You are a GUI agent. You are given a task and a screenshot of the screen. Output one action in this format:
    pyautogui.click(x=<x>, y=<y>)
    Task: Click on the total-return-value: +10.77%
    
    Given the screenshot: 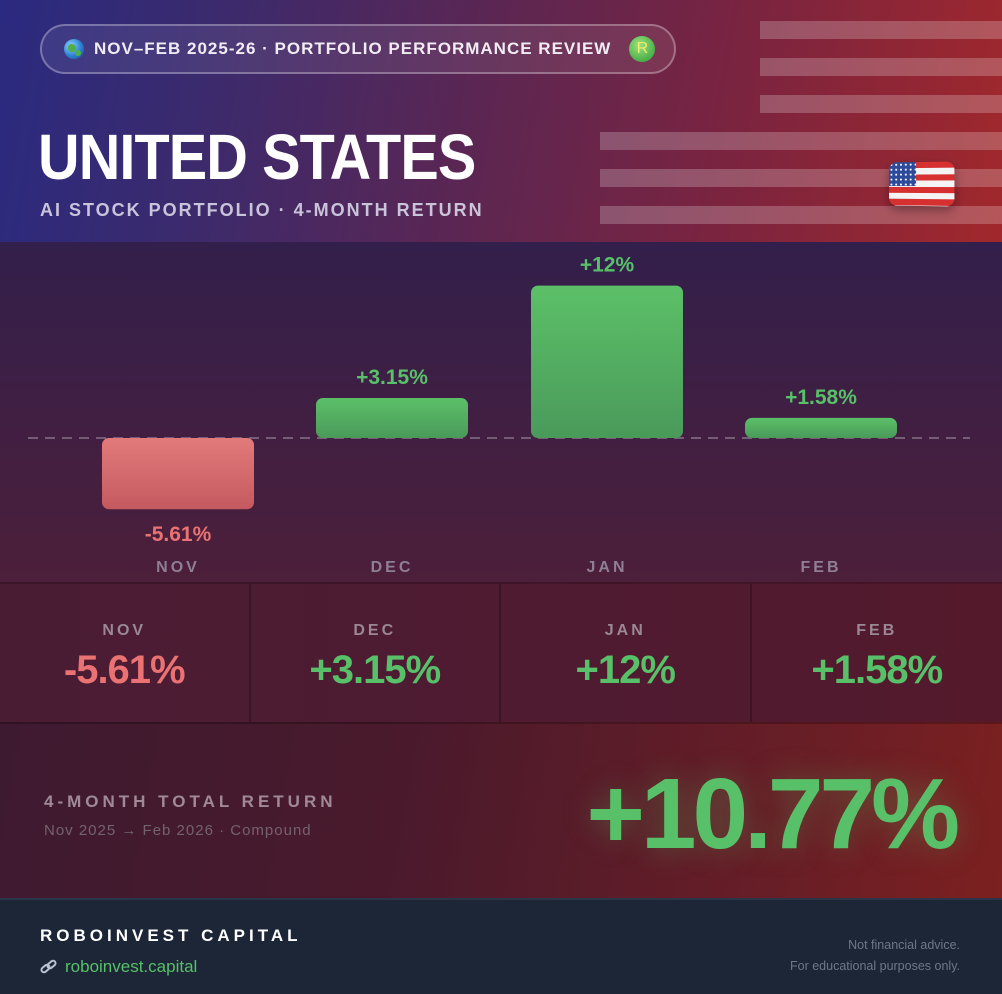 What is the action you would take?
    pyautogui.click(x=773, y=814)
    